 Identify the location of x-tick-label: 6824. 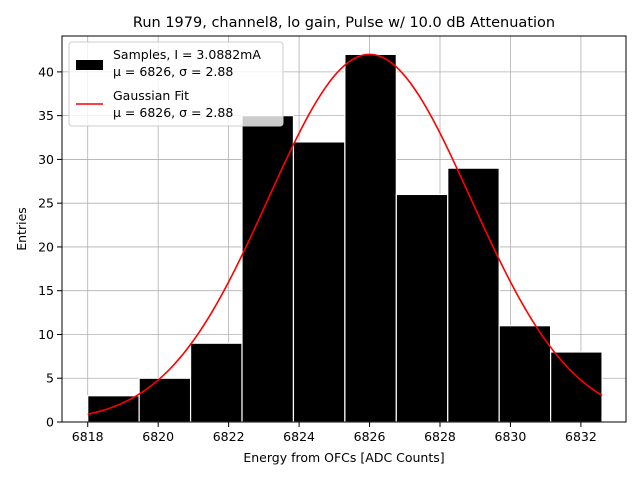
(299, 436).